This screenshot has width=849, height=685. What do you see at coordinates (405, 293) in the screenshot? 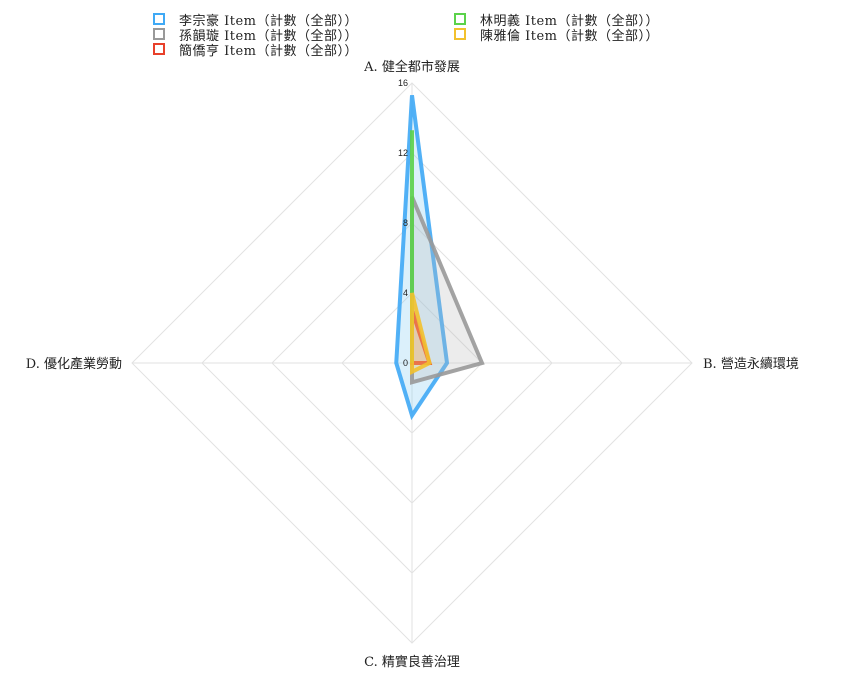
I see `tick-label-4: 4` at bounding box center [405, 293].